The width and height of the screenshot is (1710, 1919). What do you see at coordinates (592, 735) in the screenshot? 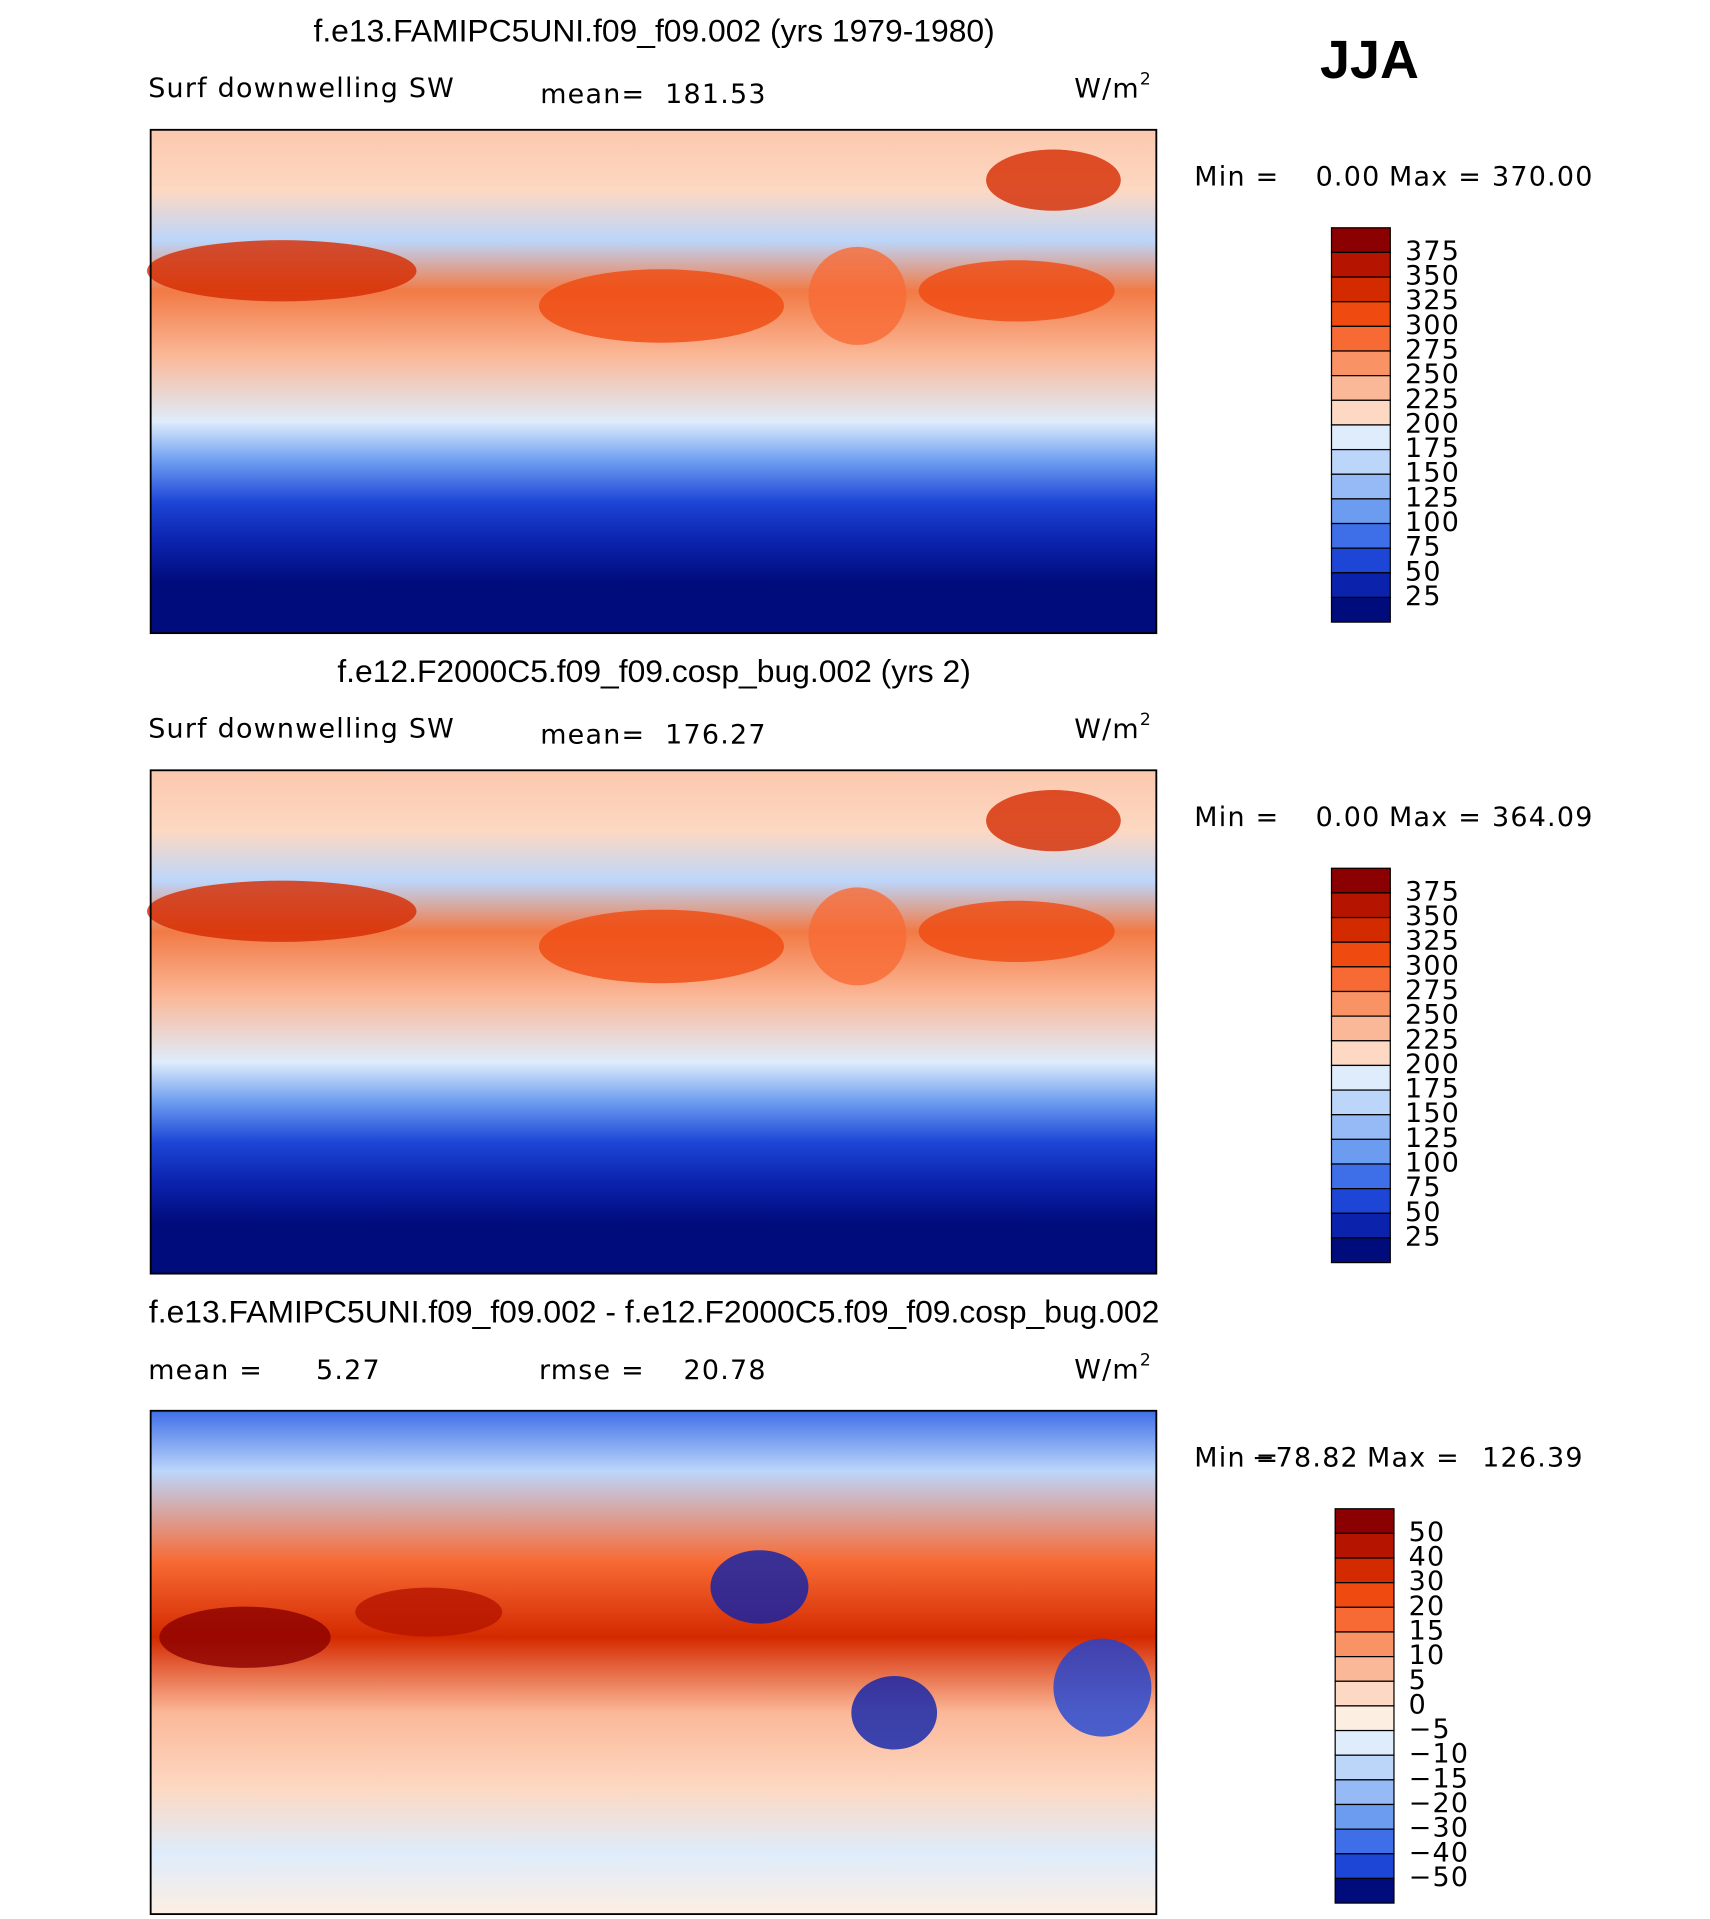
I see `stat-label: mean=` at bounding box center [592, 735].